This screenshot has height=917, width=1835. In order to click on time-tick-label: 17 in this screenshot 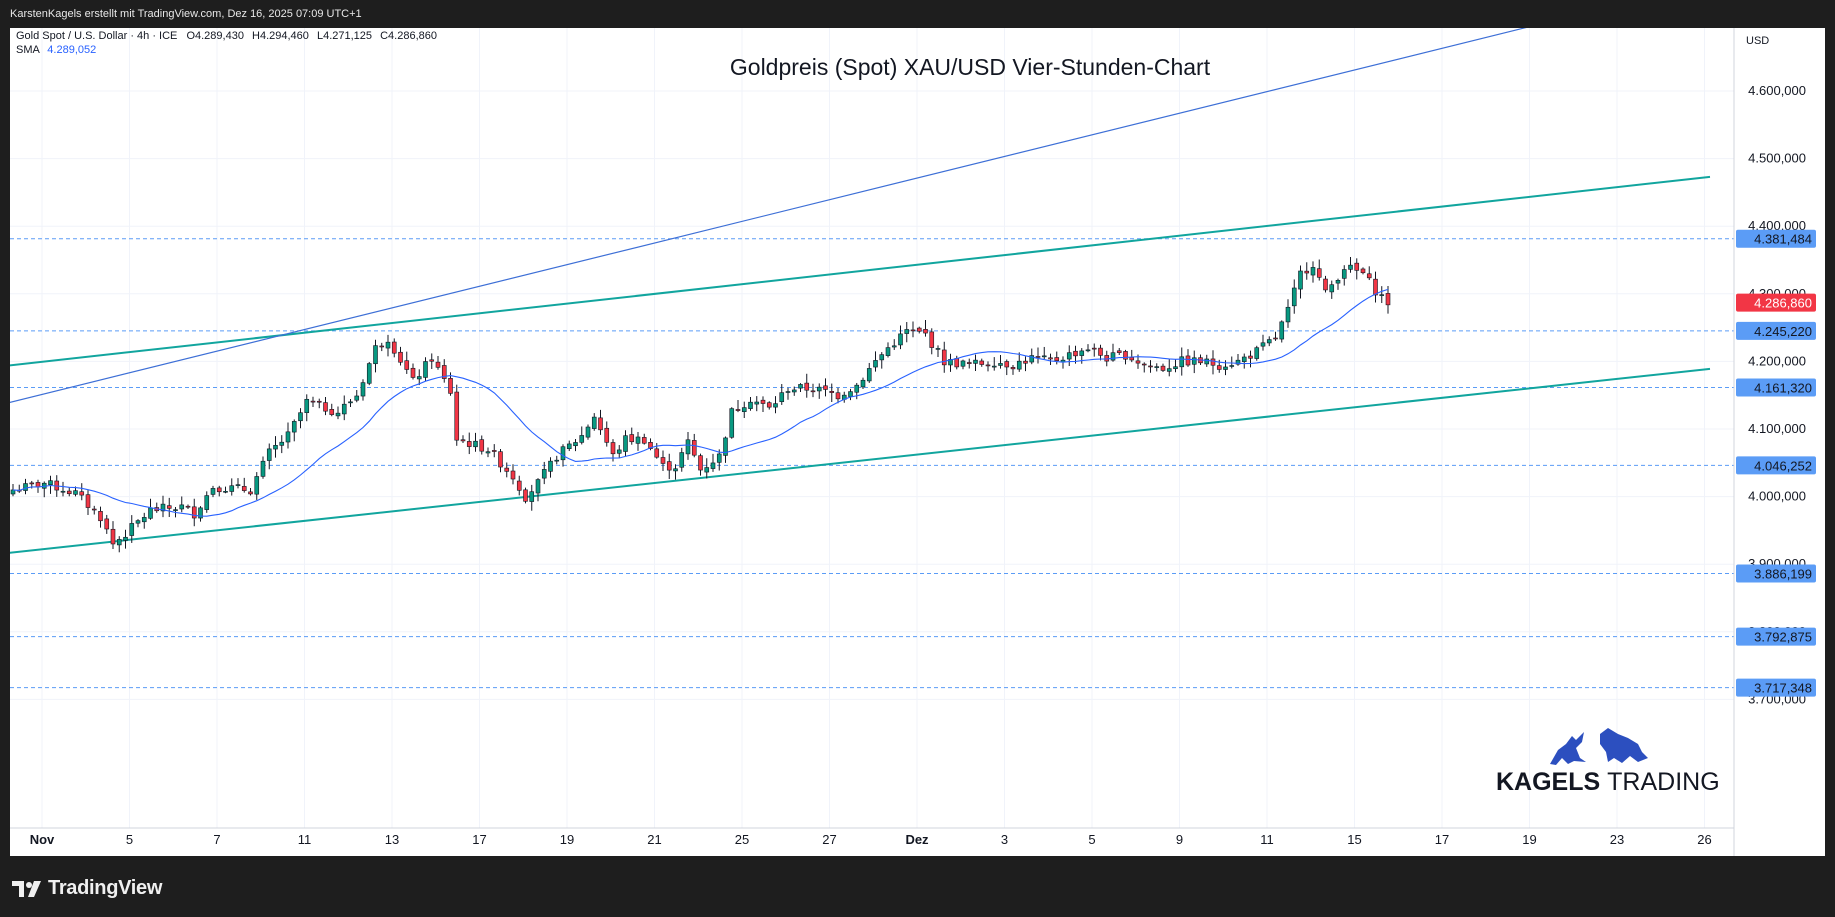, I will do `click(479, 839)`.